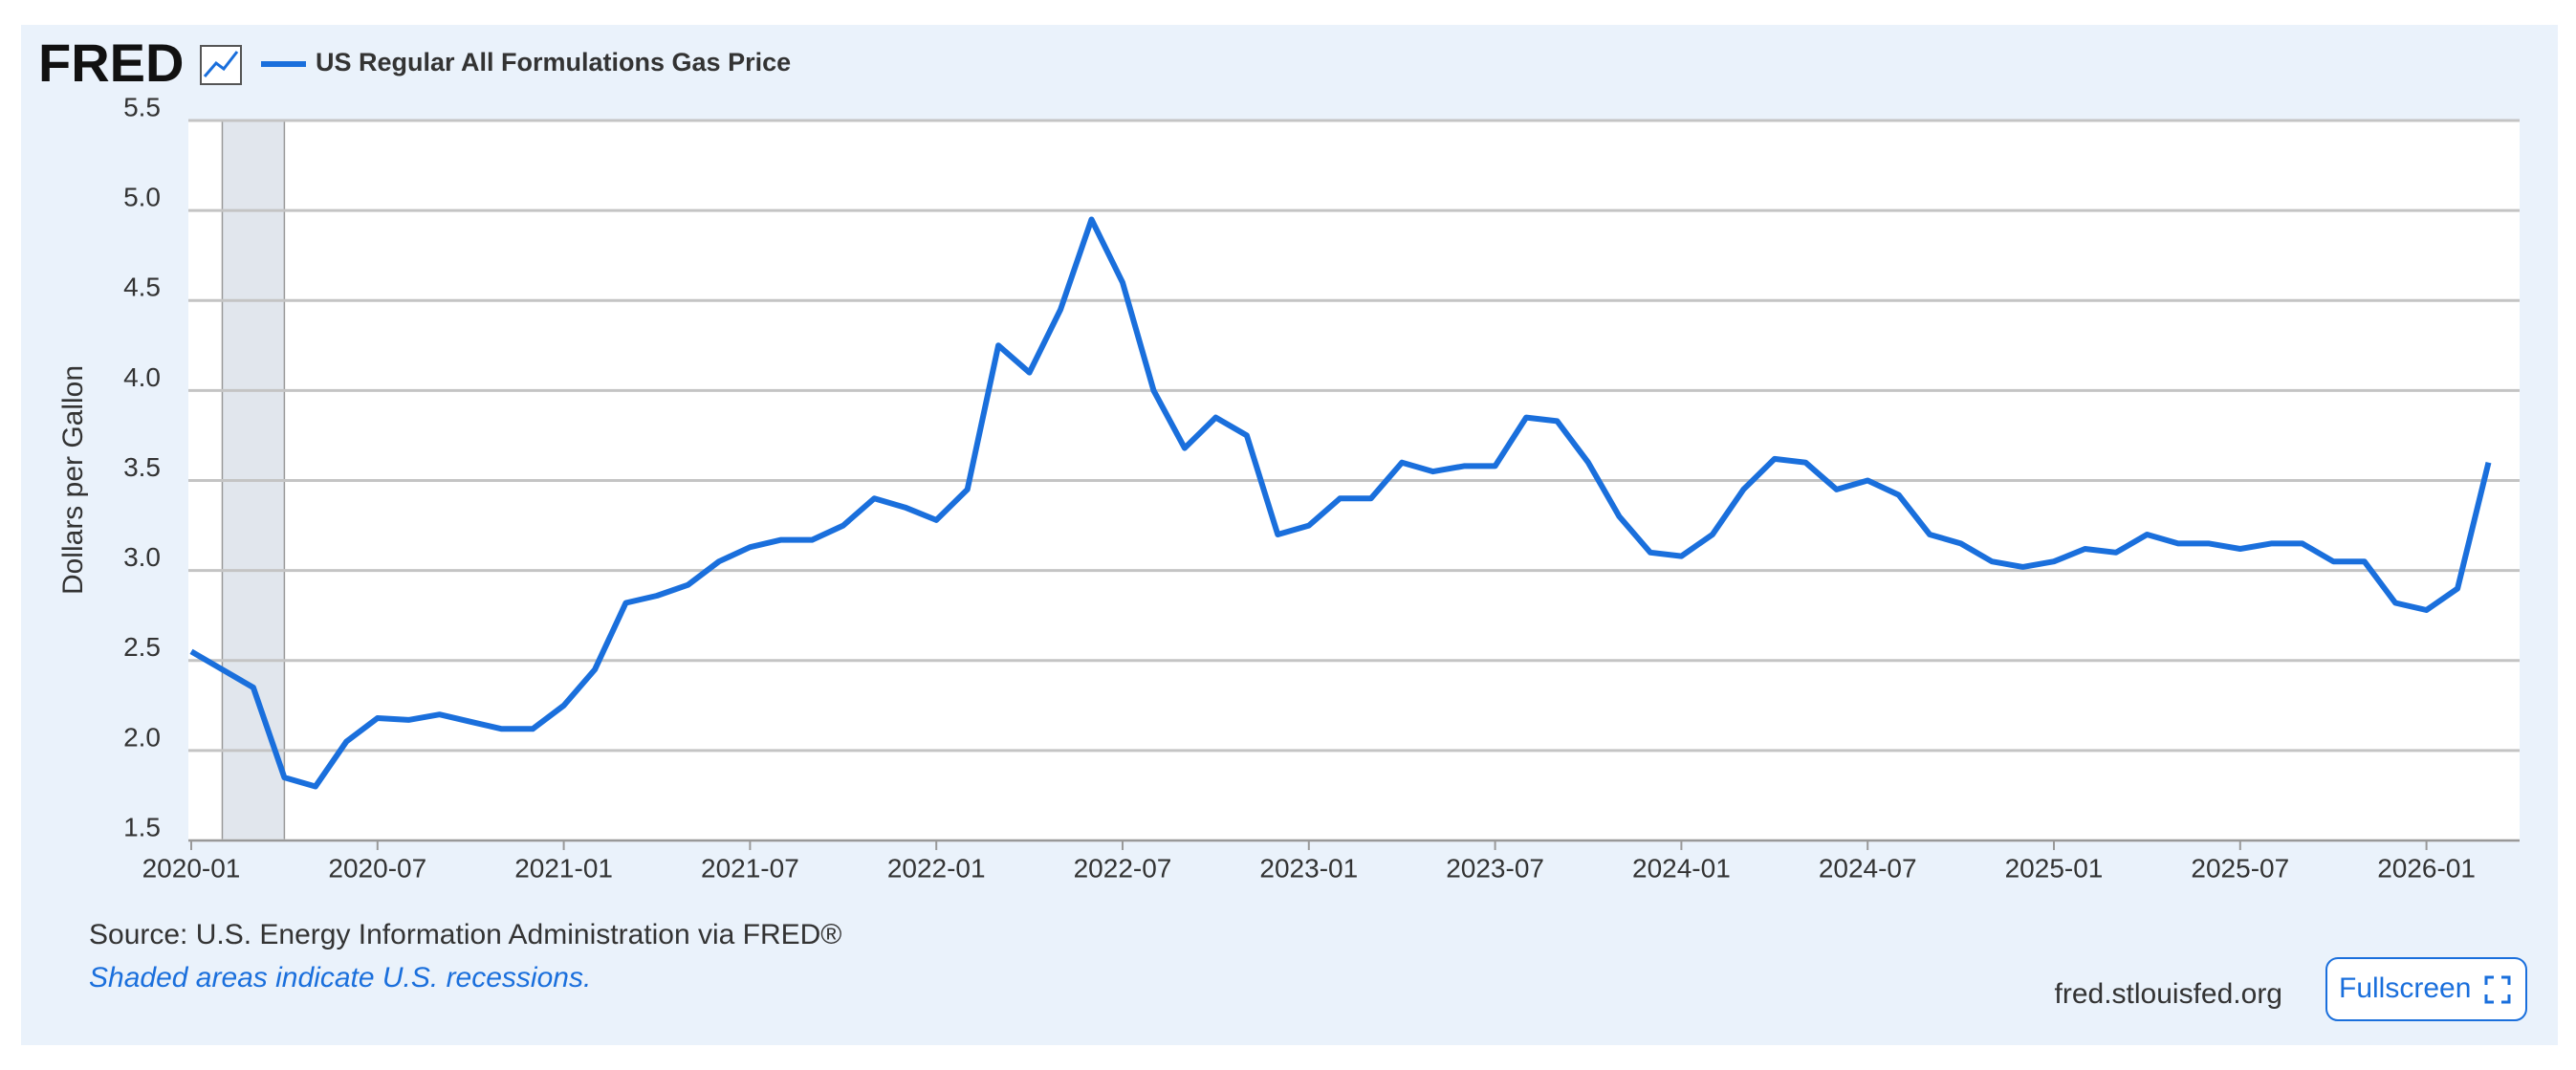 Image resolution: width=2576 pixels, height=1070 pixels. I want to click on x-tick-label: 2026-01, so click(2426, 868).